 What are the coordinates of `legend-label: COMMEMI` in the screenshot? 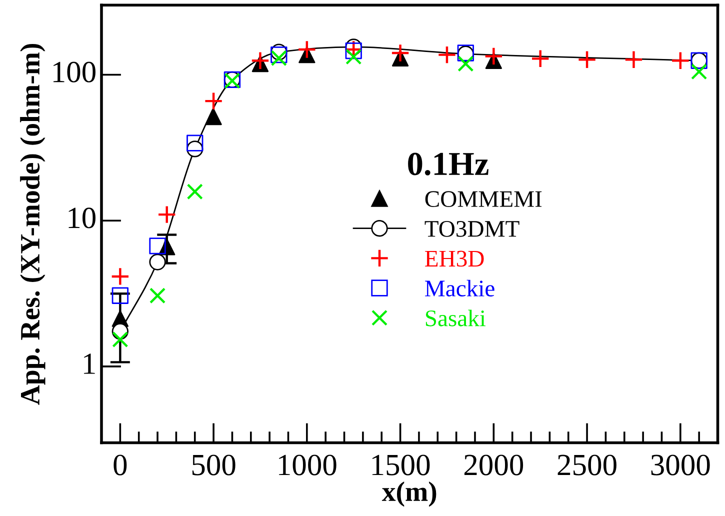 It's located at (483, 199).